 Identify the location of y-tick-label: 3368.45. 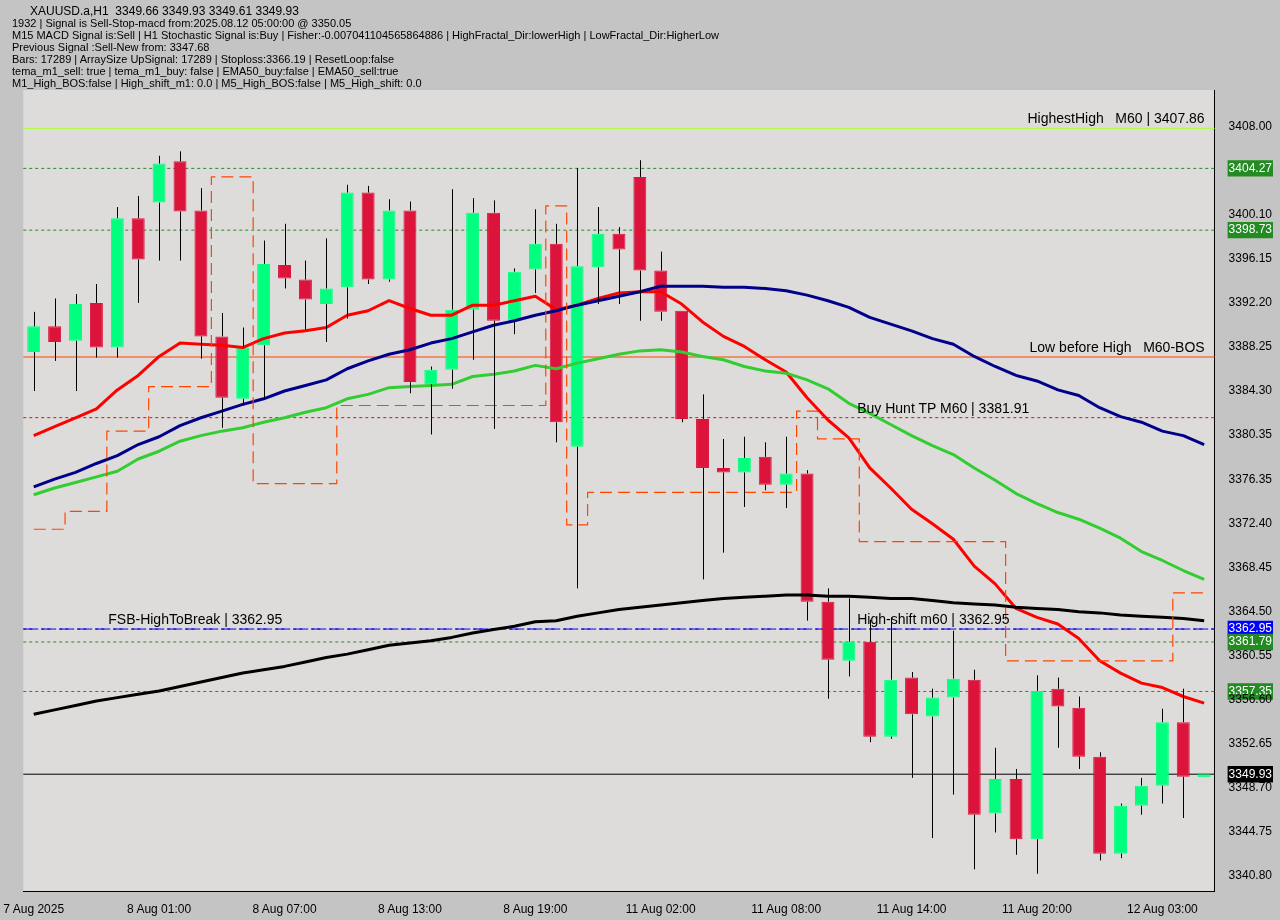
(1250, 567).